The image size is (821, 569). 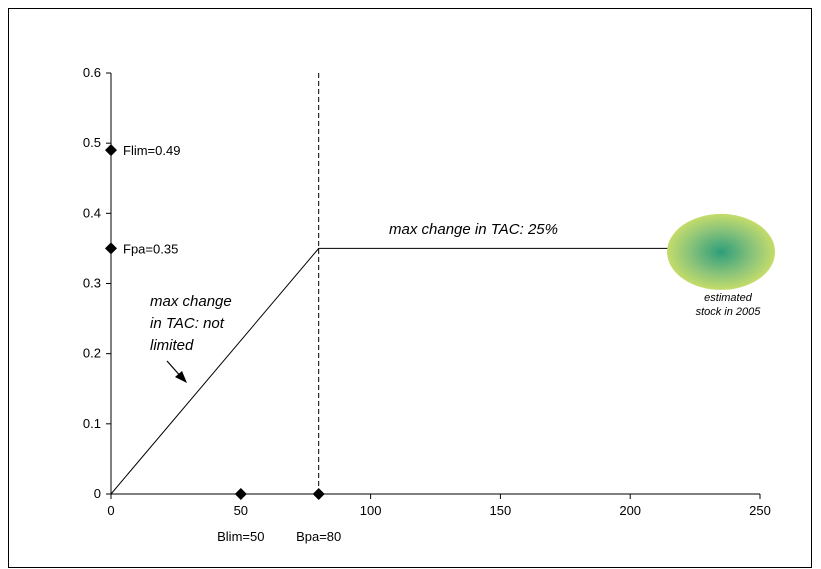 What do you see at coordinates (92, 212) in the screenshot?
I see `y-tick-label: 0.4` at bounding box center [92, 212].